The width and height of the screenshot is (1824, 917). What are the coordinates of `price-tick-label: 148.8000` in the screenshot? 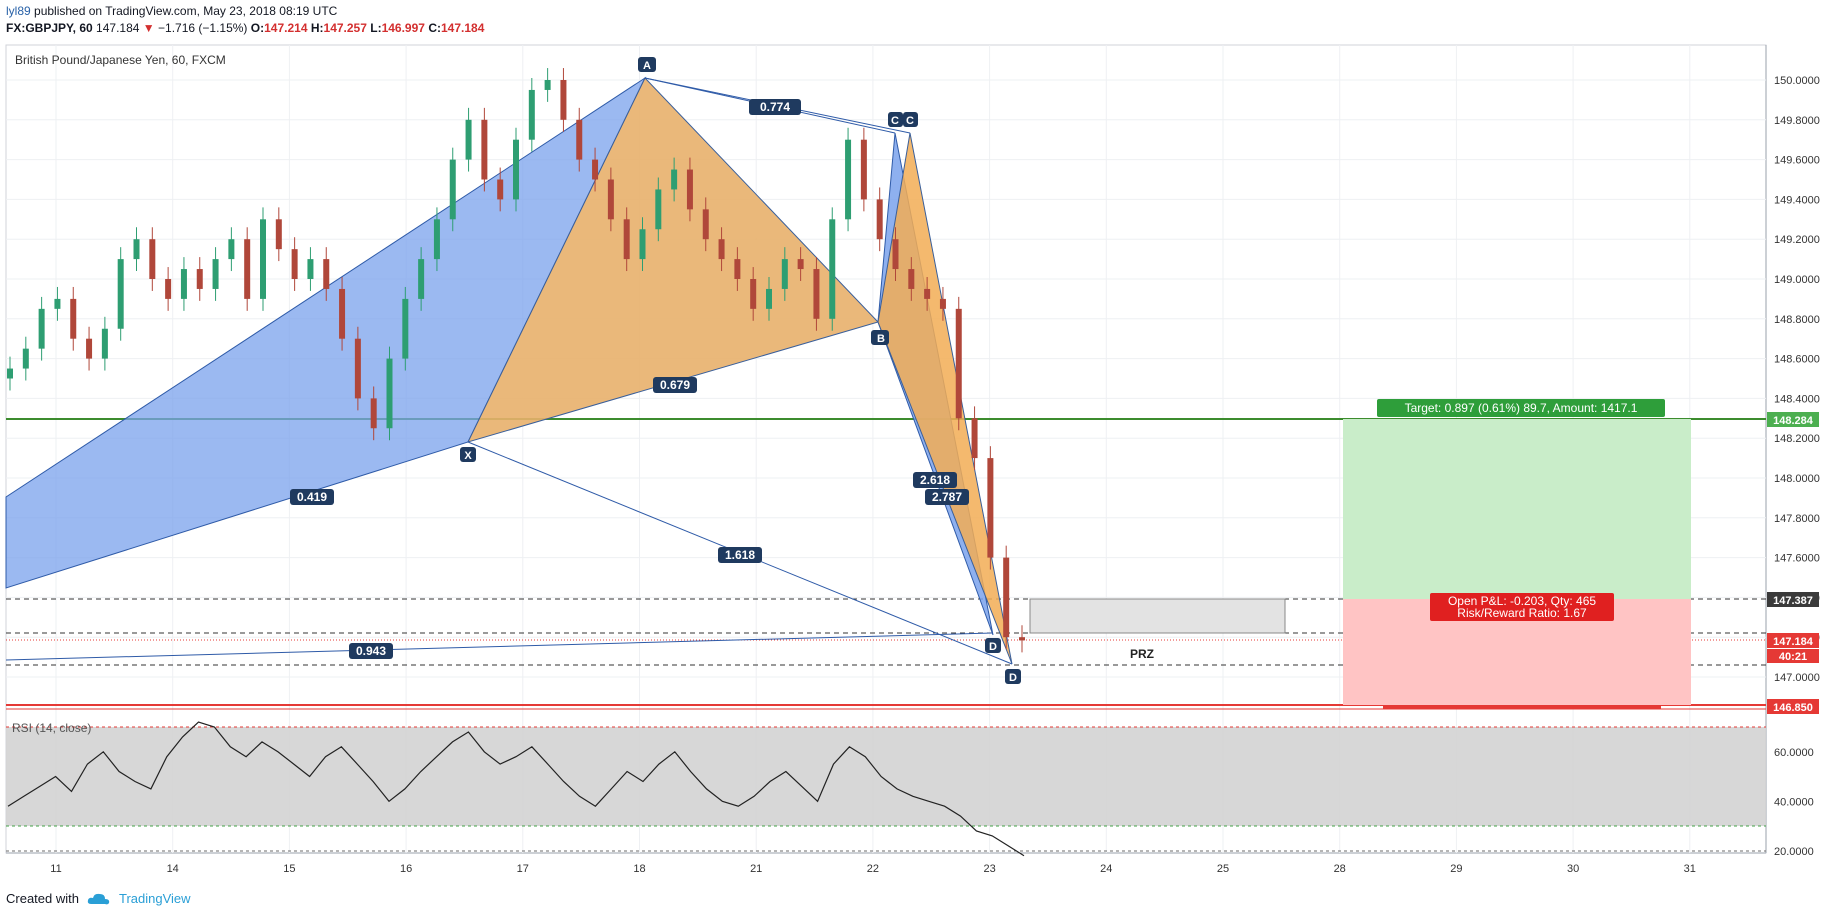 It's located at (1797, 320).